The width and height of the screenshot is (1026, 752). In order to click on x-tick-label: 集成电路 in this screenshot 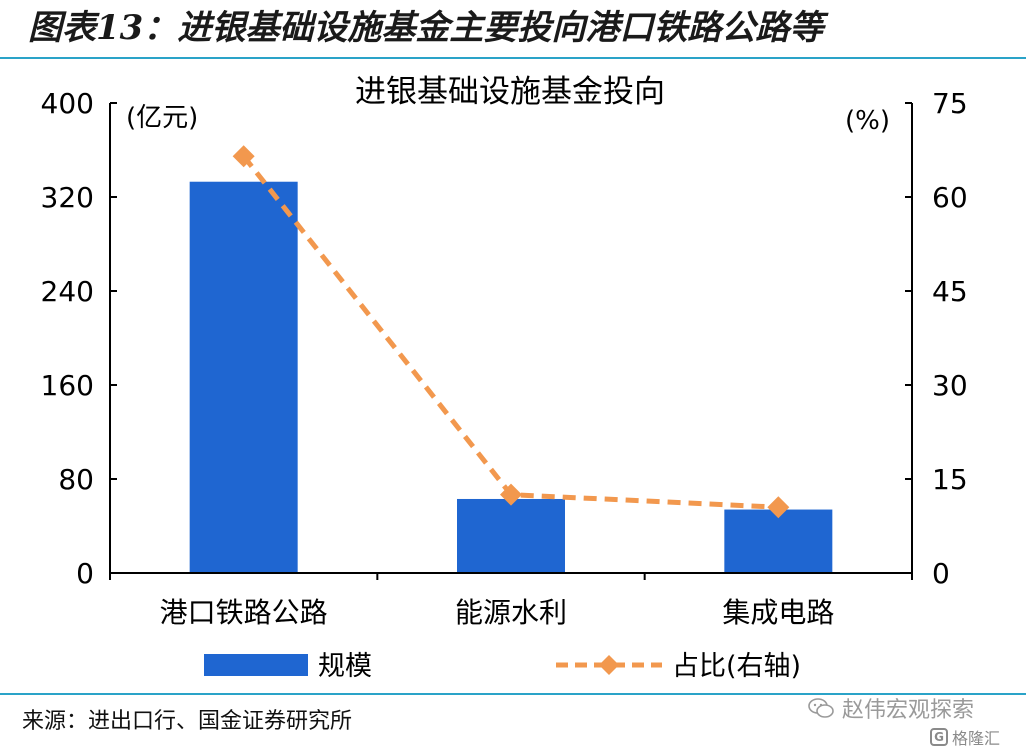, I will do `click(778, 612)`.